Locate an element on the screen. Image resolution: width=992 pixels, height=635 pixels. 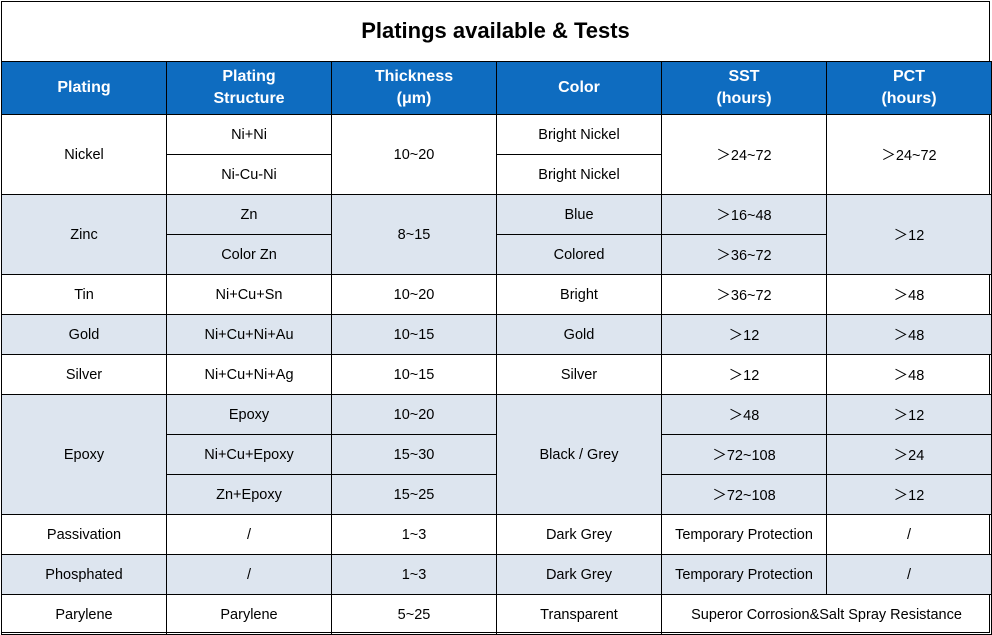
table-row-epoxy-3: Zn+Epoxy 15~25 ＞72~108 ＞12 is located at coordinates (497, 494).